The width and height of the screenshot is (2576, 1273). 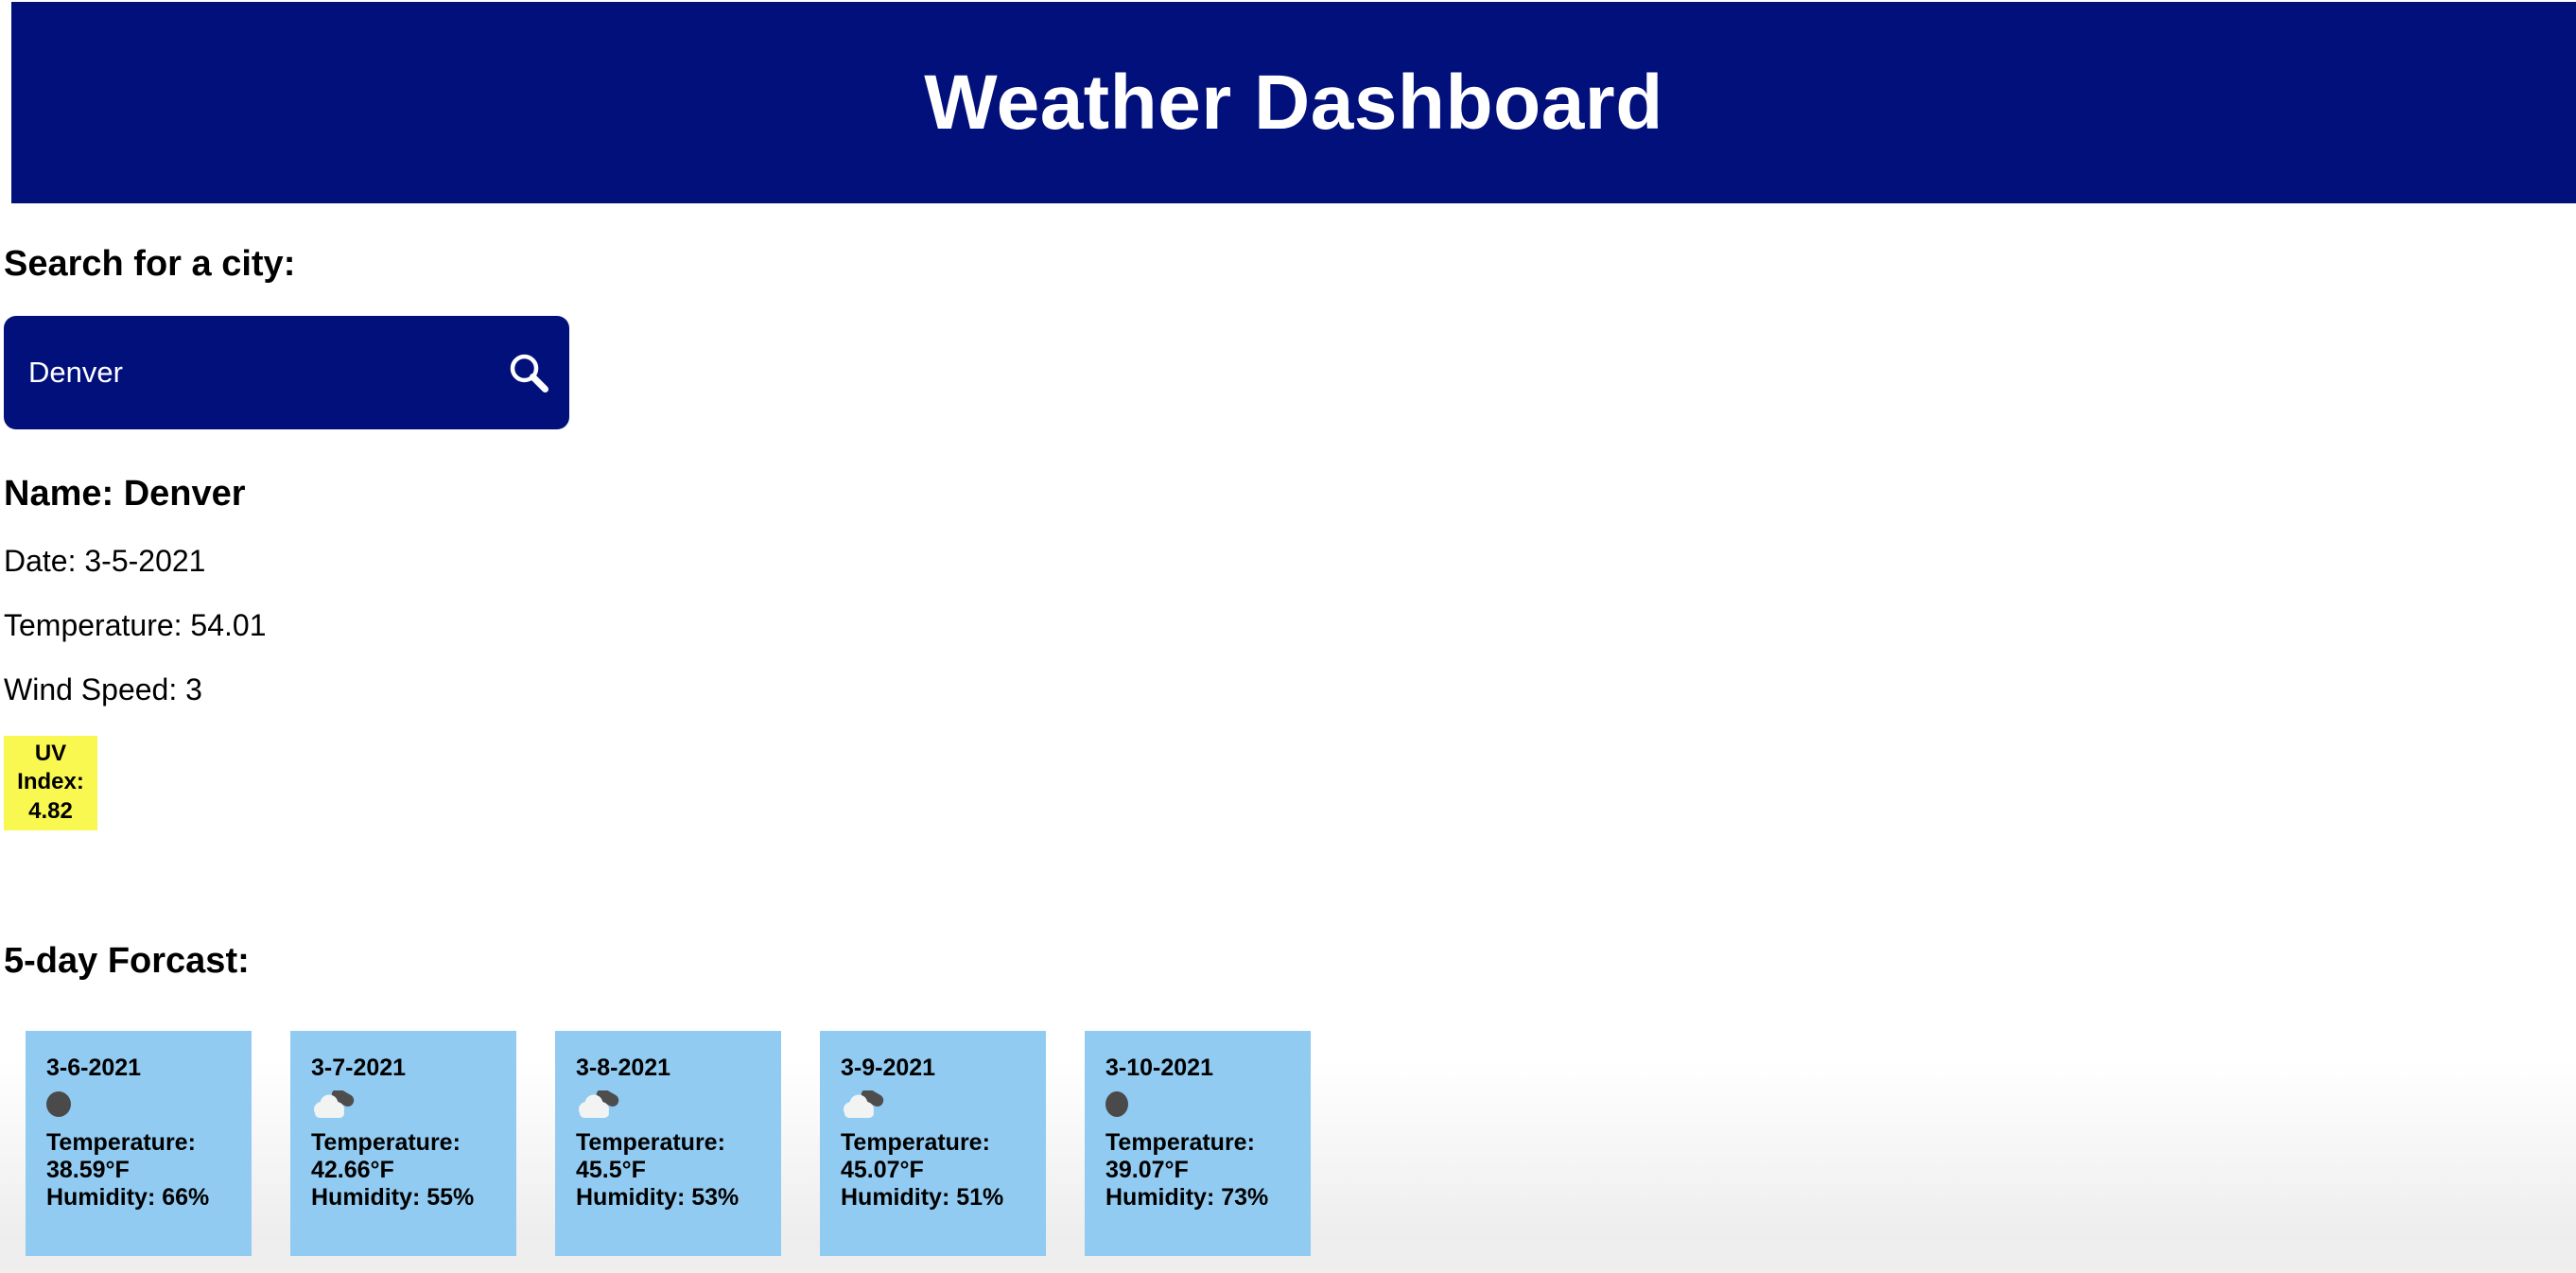 I want to click on uv-index-badge: UV Index: 4.82, so click(x=50, y=782).